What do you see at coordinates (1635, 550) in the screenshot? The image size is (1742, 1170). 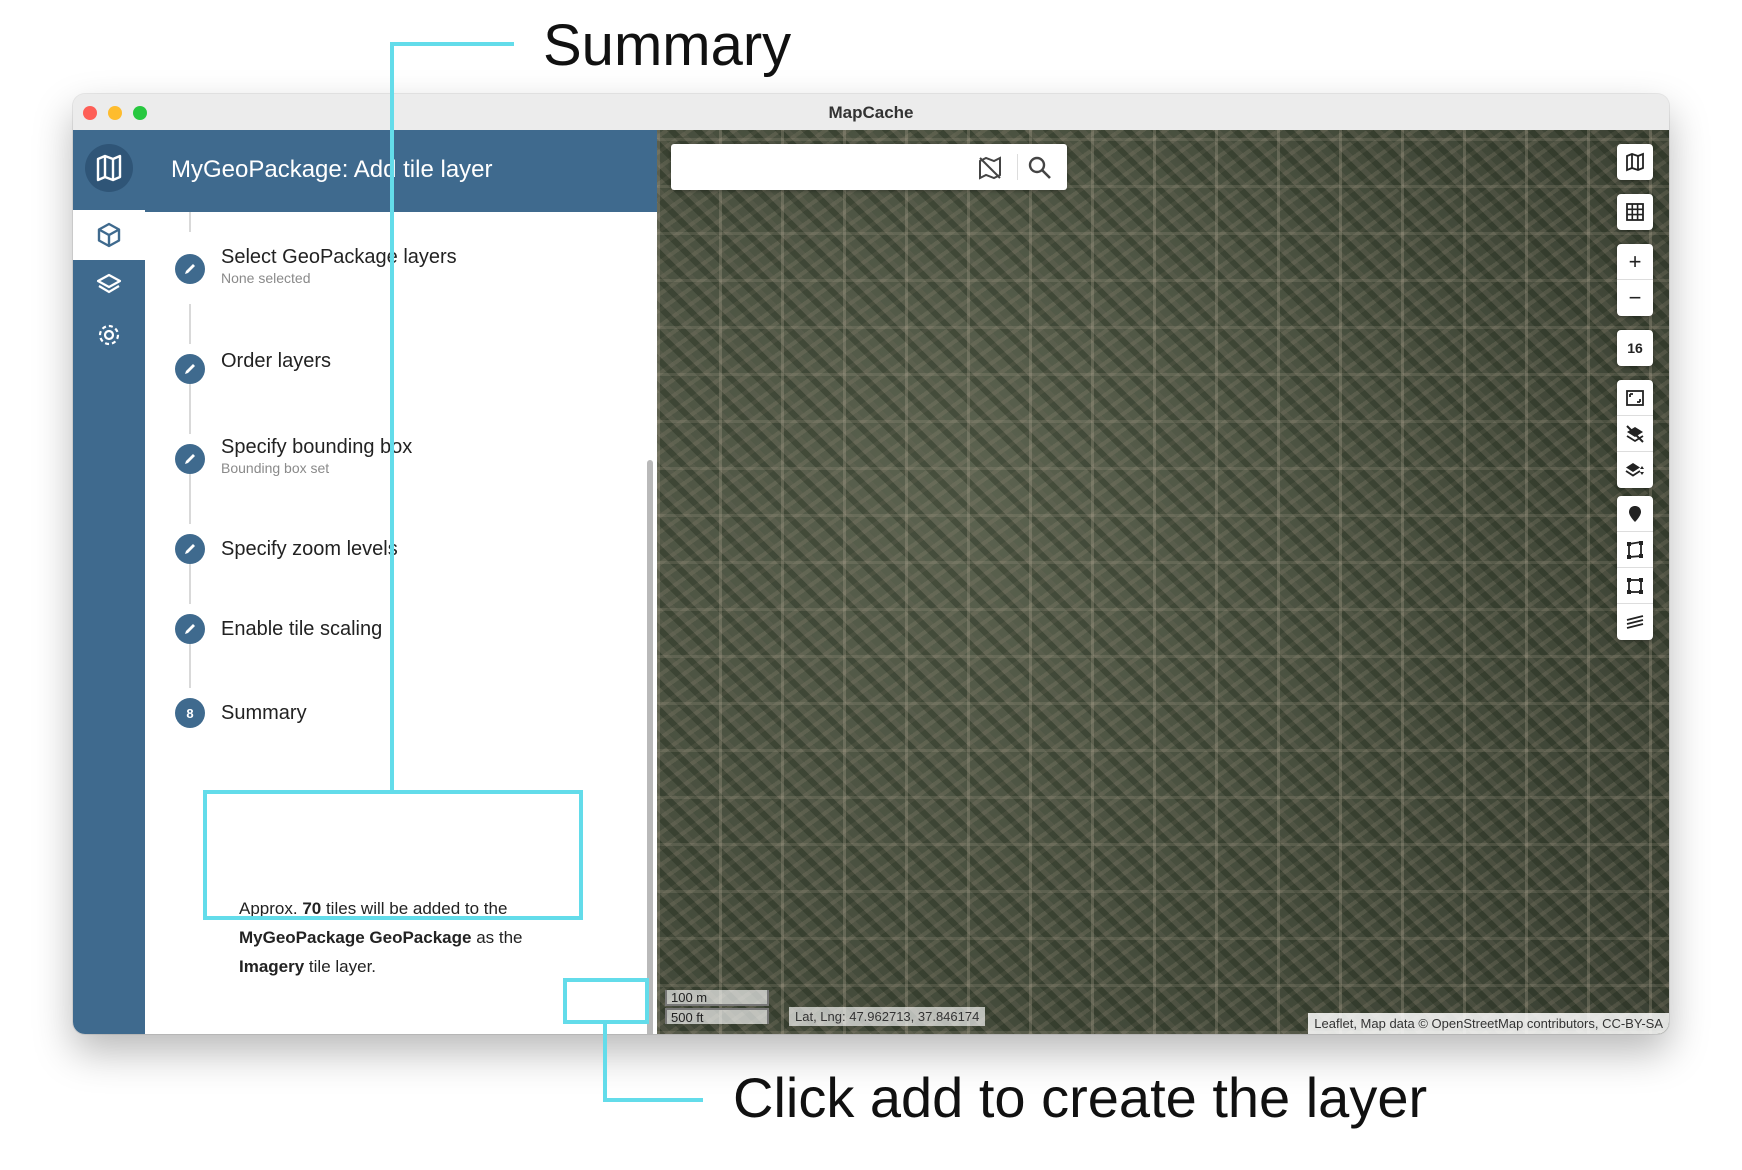 I see `polygon-icon` at bounding box center [1635, 550].